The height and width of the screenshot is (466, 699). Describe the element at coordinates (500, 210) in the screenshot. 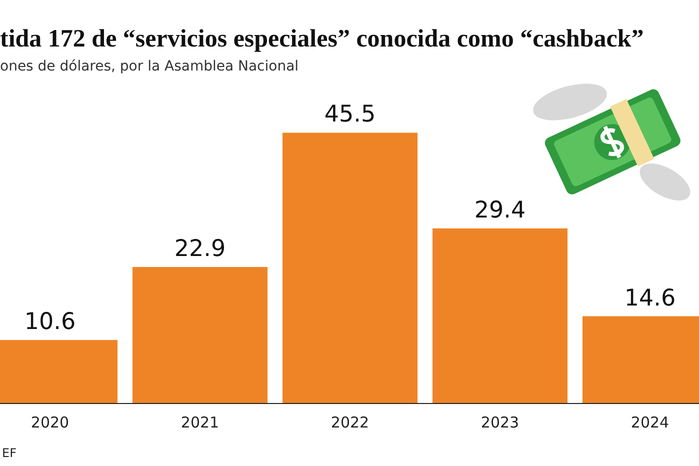

I see `data-label: 29.4` at that location.